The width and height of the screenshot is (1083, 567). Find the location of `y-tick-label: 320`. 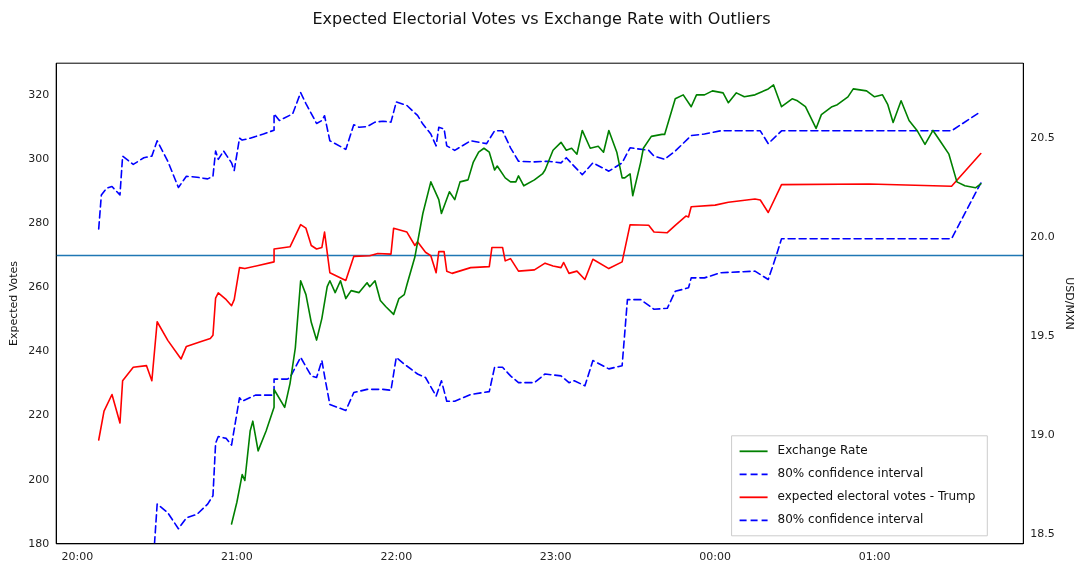

y-tick-label: 320 is located at coordinates (39, 95).